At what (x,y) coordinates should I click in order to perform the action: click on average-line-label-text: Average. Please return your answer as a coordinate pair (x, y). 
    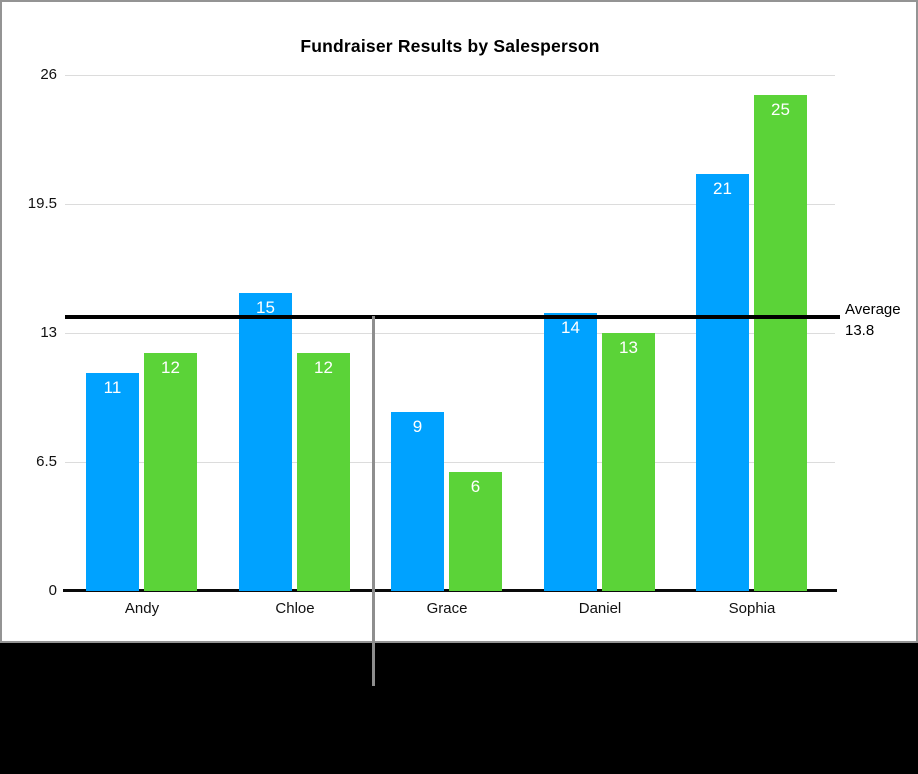
    Looking at the image, I should click on (873, 309).